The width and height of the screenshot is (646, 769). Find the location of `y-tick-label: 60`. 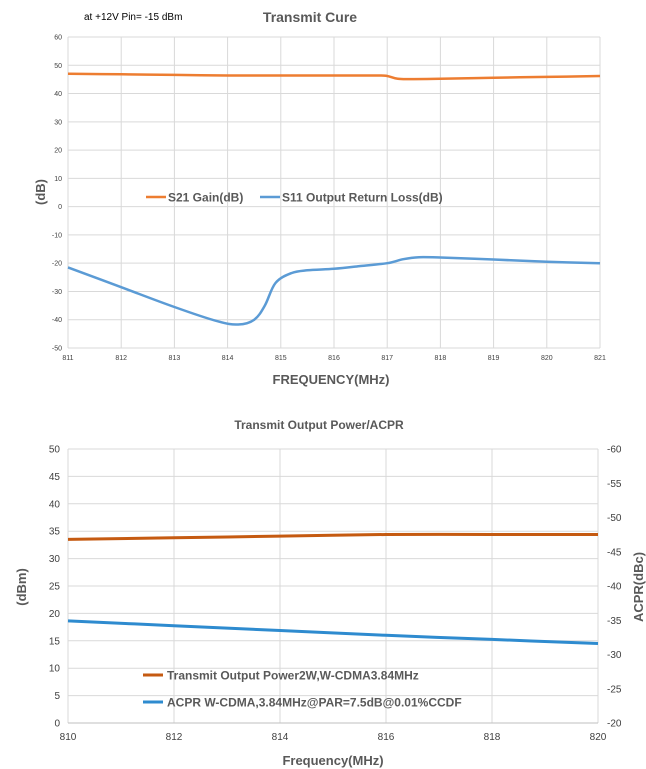

y-tick-label: 60 is located at coordinates (58, 38).